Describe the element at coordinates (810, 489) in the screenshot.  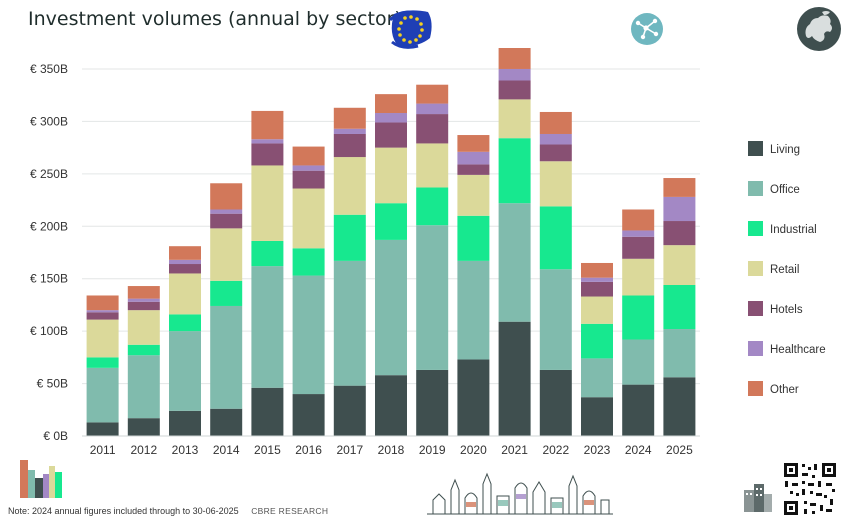
I see `qr-code-icon` at that location.